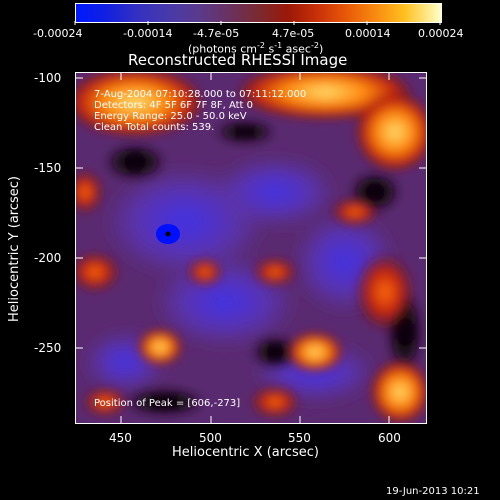 Image resolution: width=500 pixels, height=500 pixels. I want to click on colorbar-tick-label: -4.7e-05, so click(216, 33).